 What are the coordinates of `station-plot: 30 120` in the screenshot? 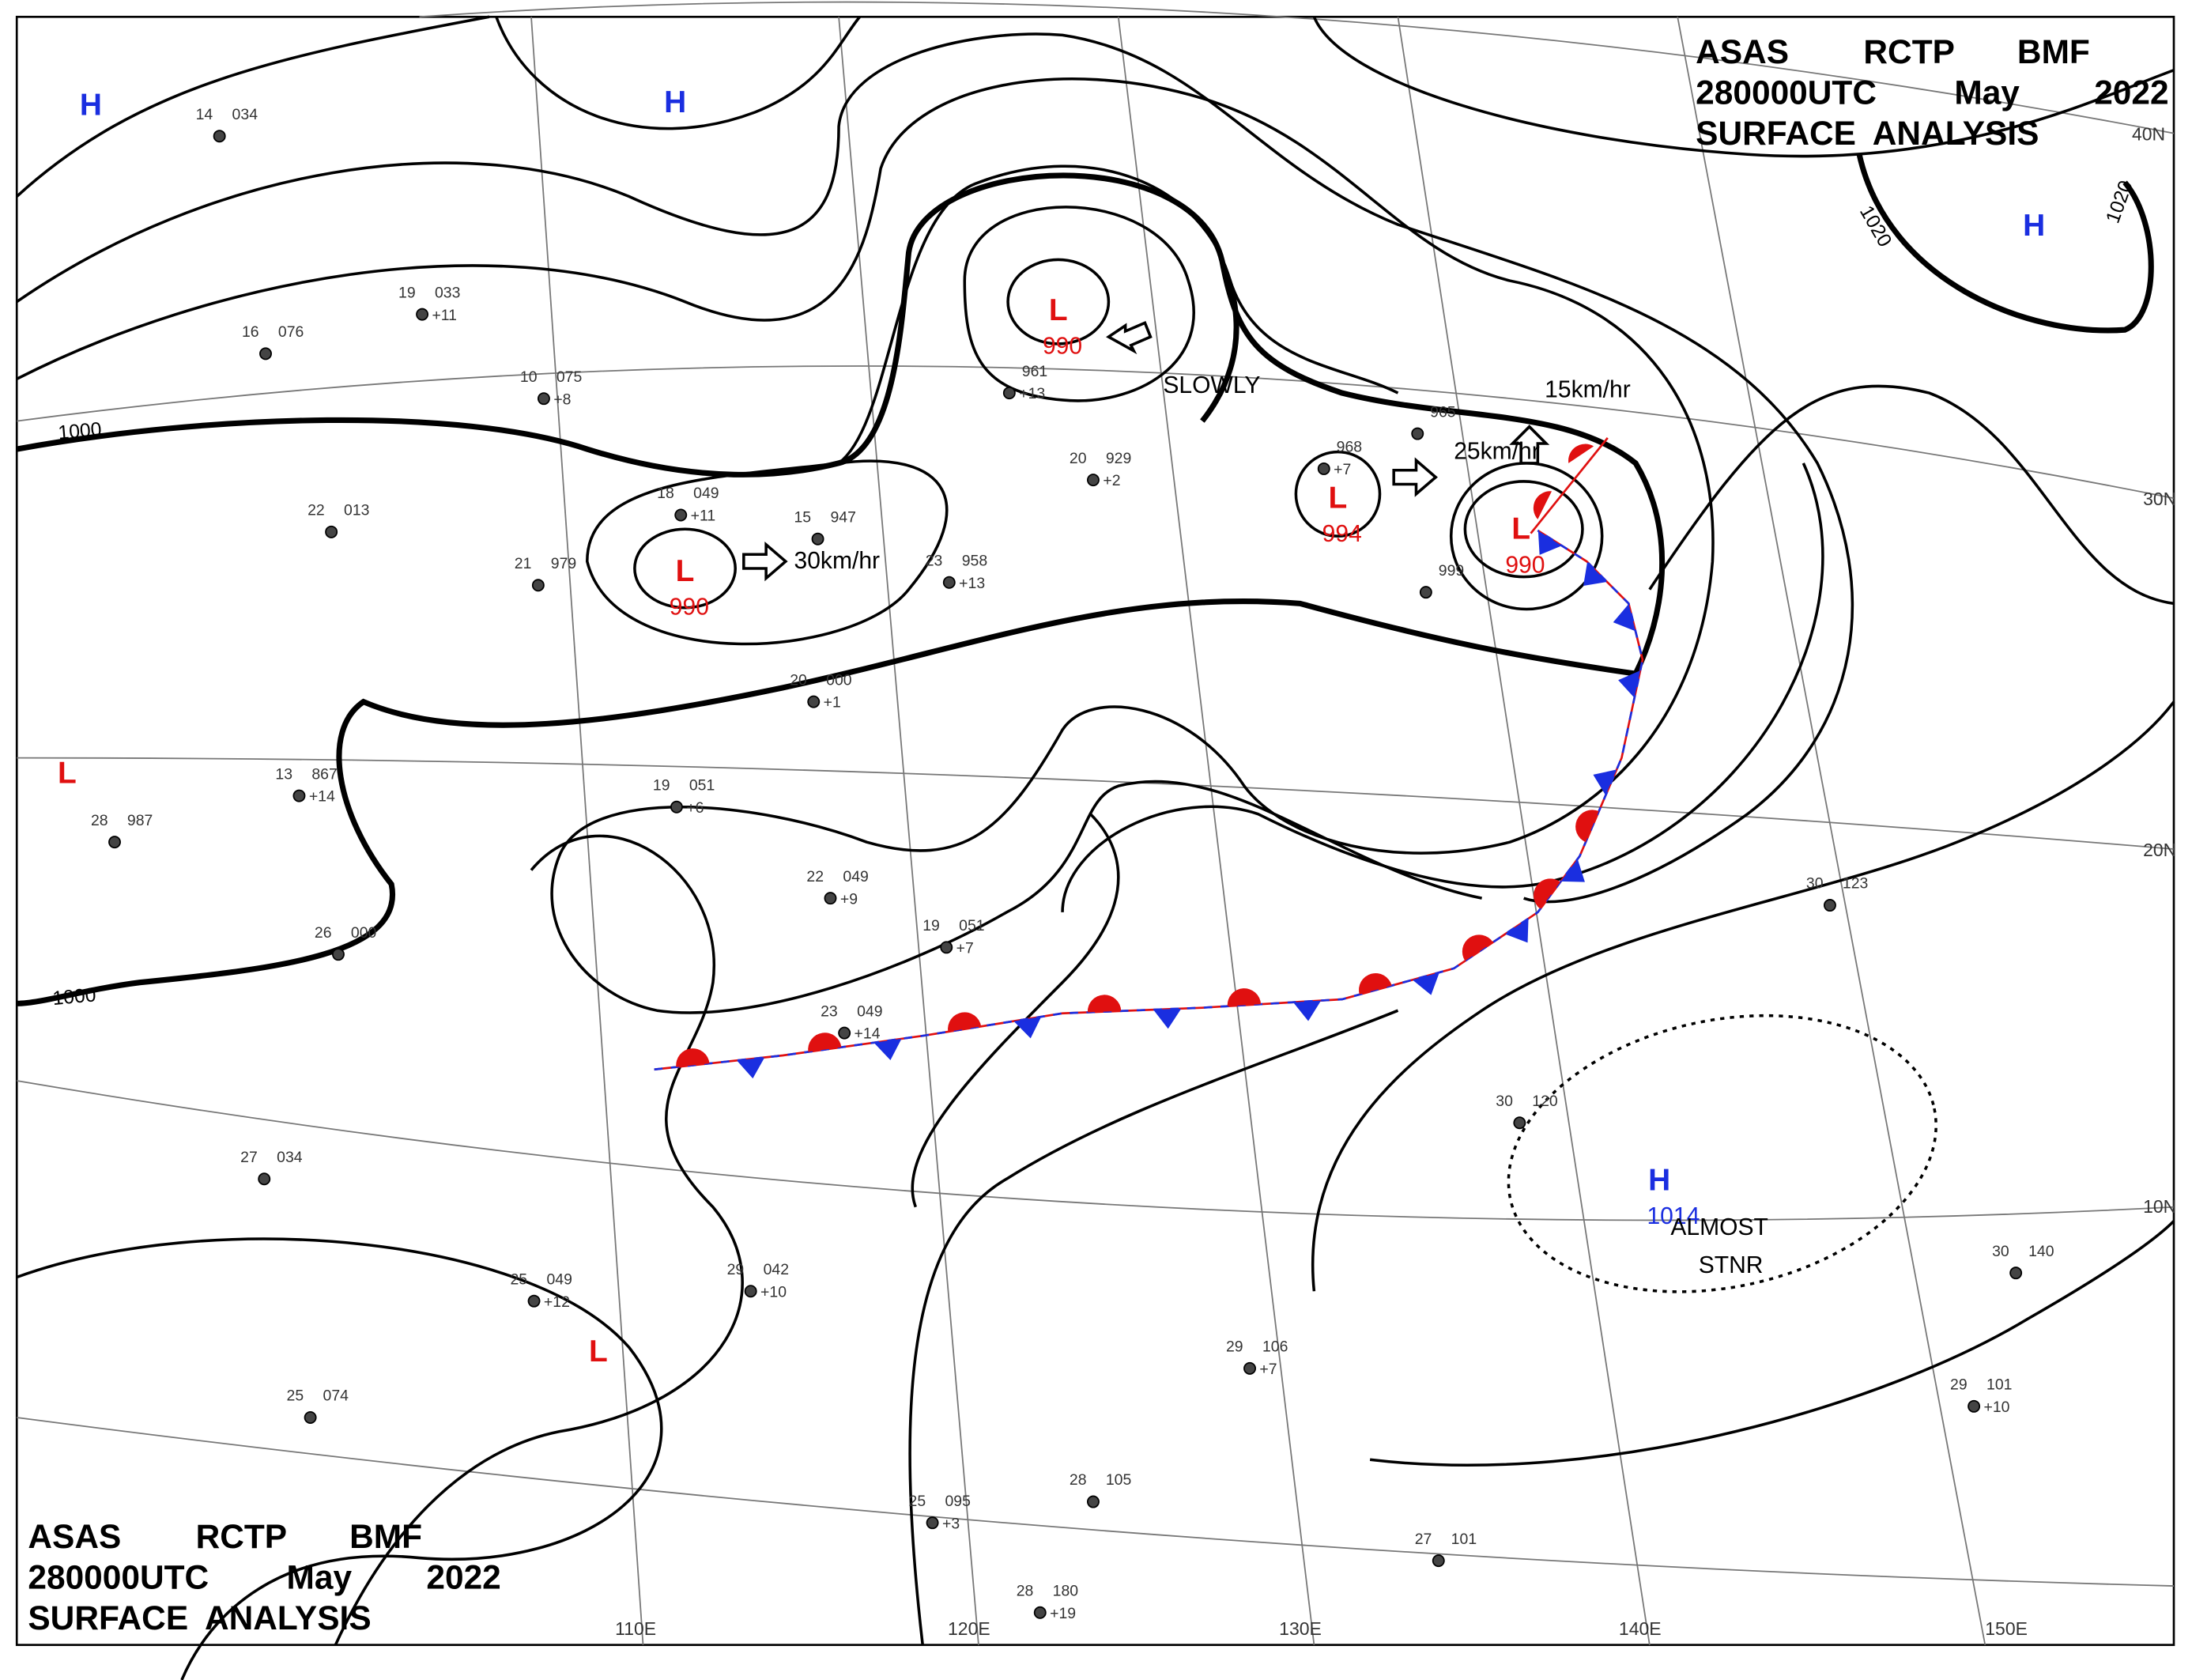 It's located at (1527, 1111).